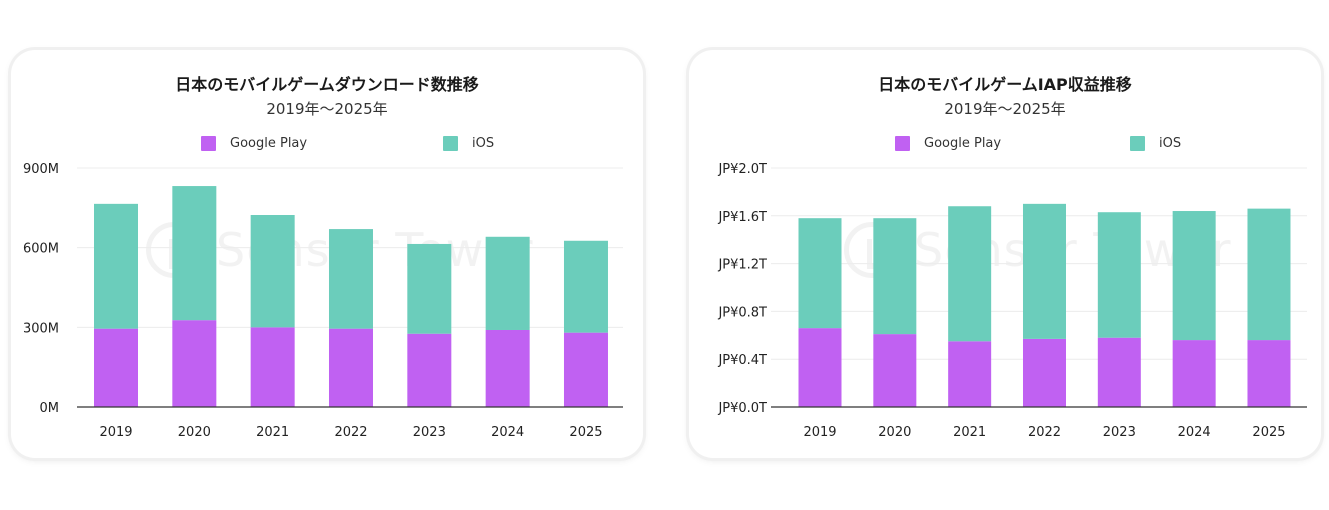  I want to click on y-tick-label: JP¥0.4T, so click(742, 360).